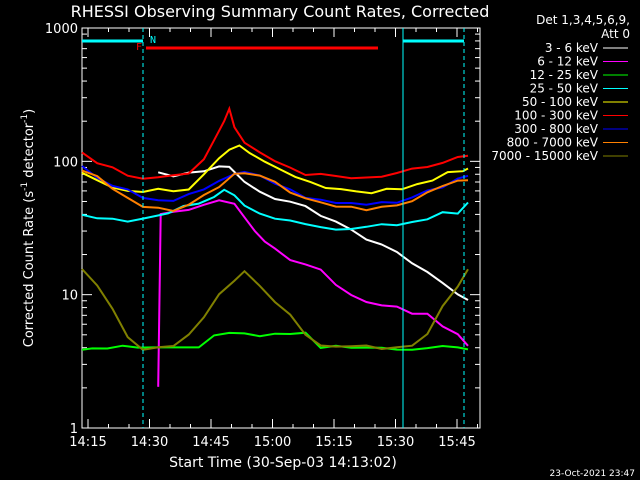 The image size is (640, 480). Describe the element at coordinates (65, 162) in the screenshot. I see `y-tick-label: 100` at that location.